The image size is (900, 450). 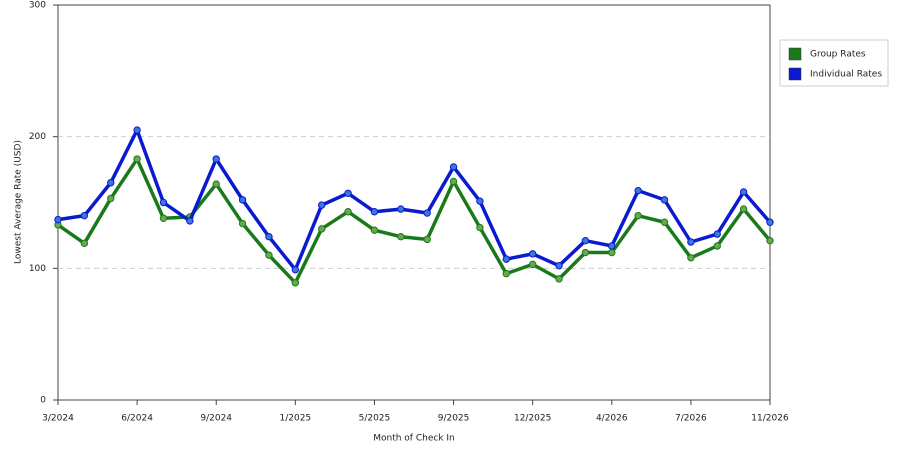 I want to click on x-tick-label: 11/2026, so click(x=770, y=419).